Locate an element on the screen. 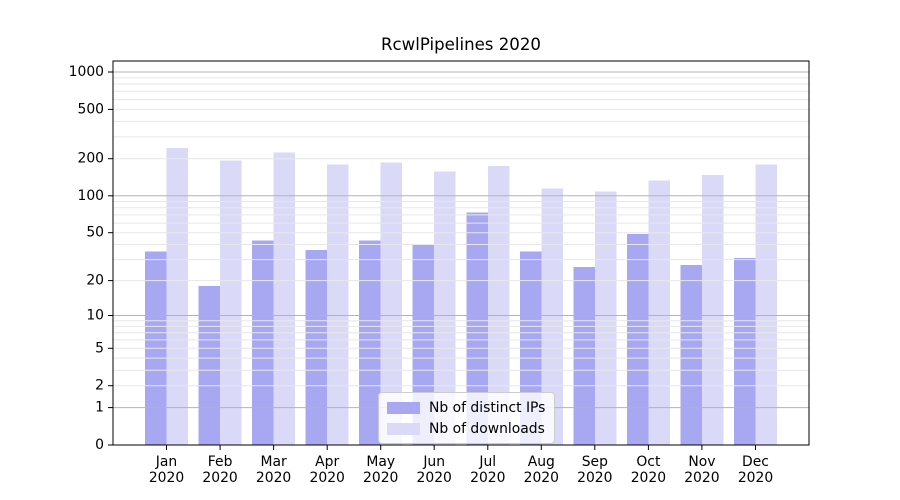  x-tick-label-mar-month: Mar is located at coordinates (273, 462).